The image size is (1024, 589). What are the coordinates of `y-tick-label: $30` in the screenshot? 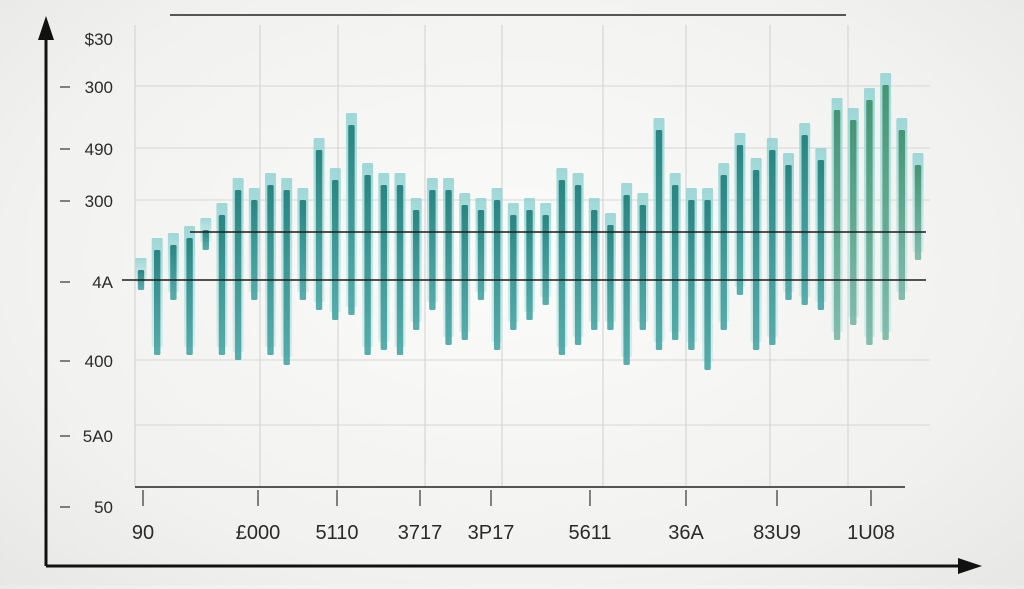 It's located at (99, 39).